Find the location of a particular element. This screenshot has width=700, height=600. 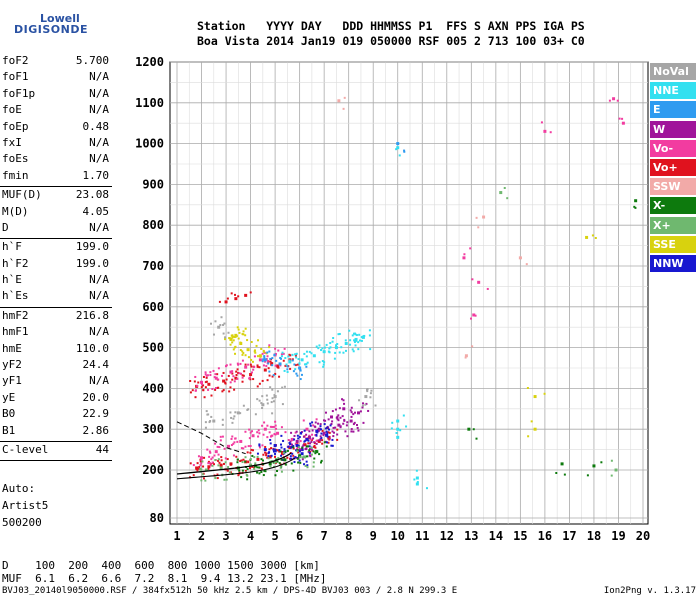

param-value: 44 is located at coordinates (102, 449).